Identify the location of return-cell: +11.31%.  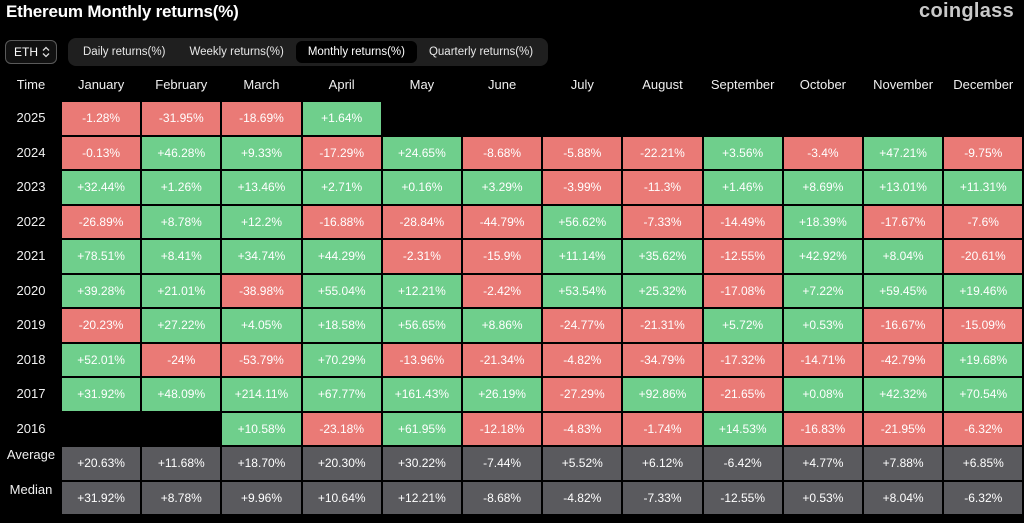
(983, 187).